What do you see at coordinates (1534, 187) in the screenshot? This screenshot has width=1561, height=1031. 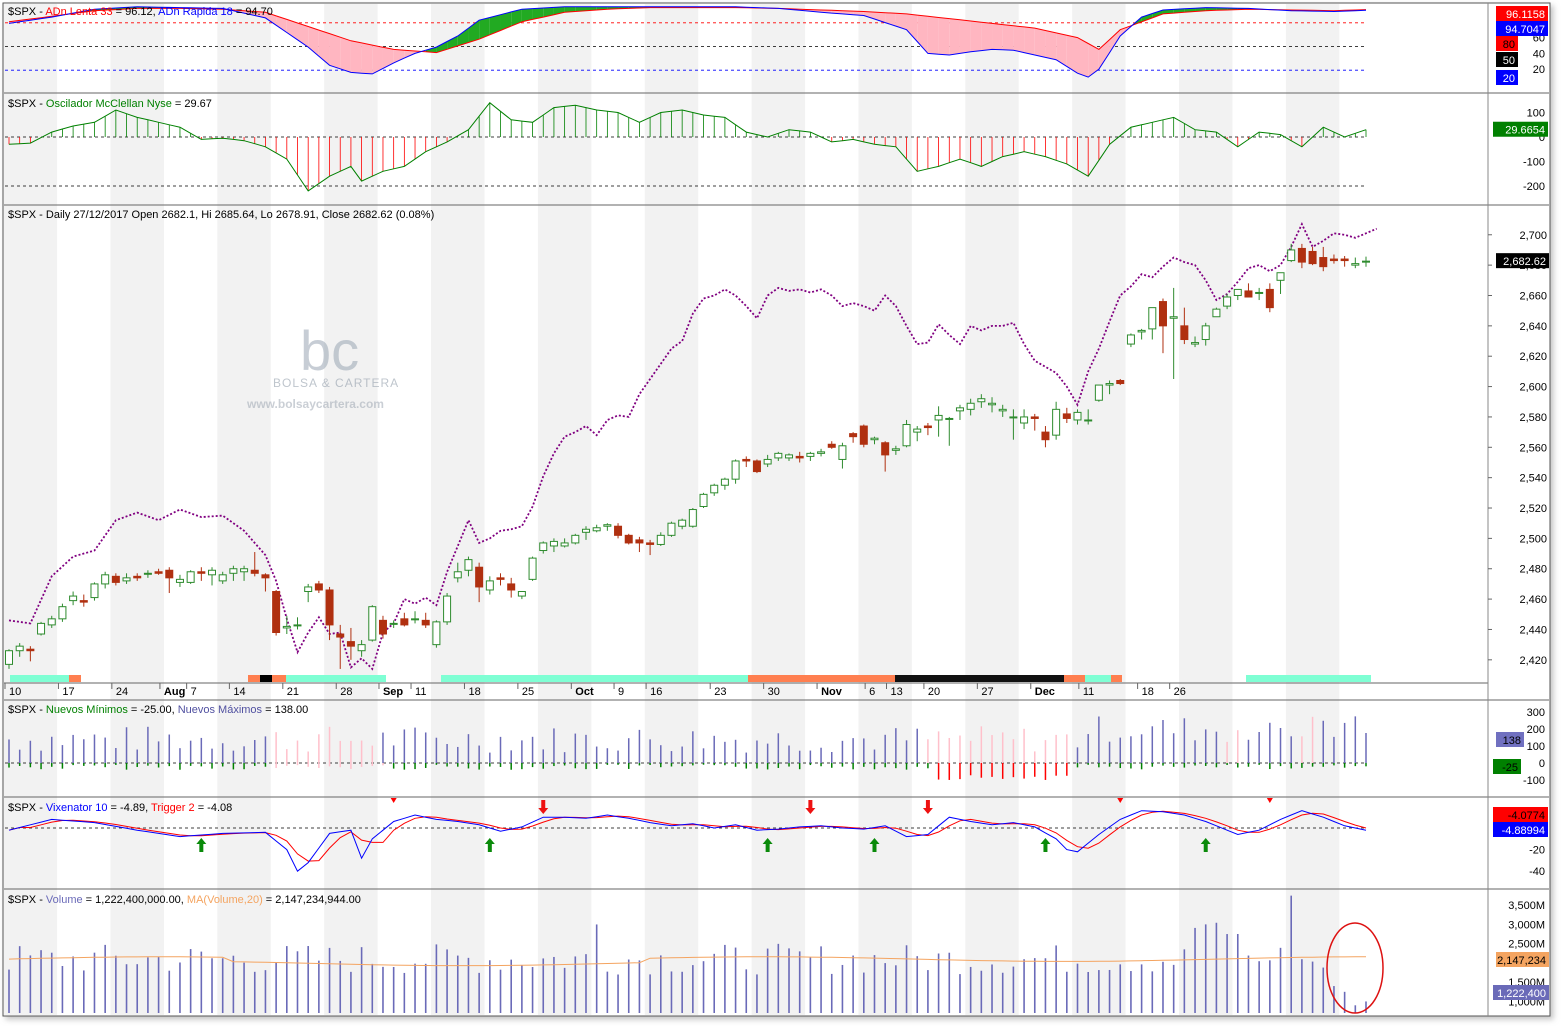 I see `mcc-tick-label: -200` at bounding box center [1534, 187].